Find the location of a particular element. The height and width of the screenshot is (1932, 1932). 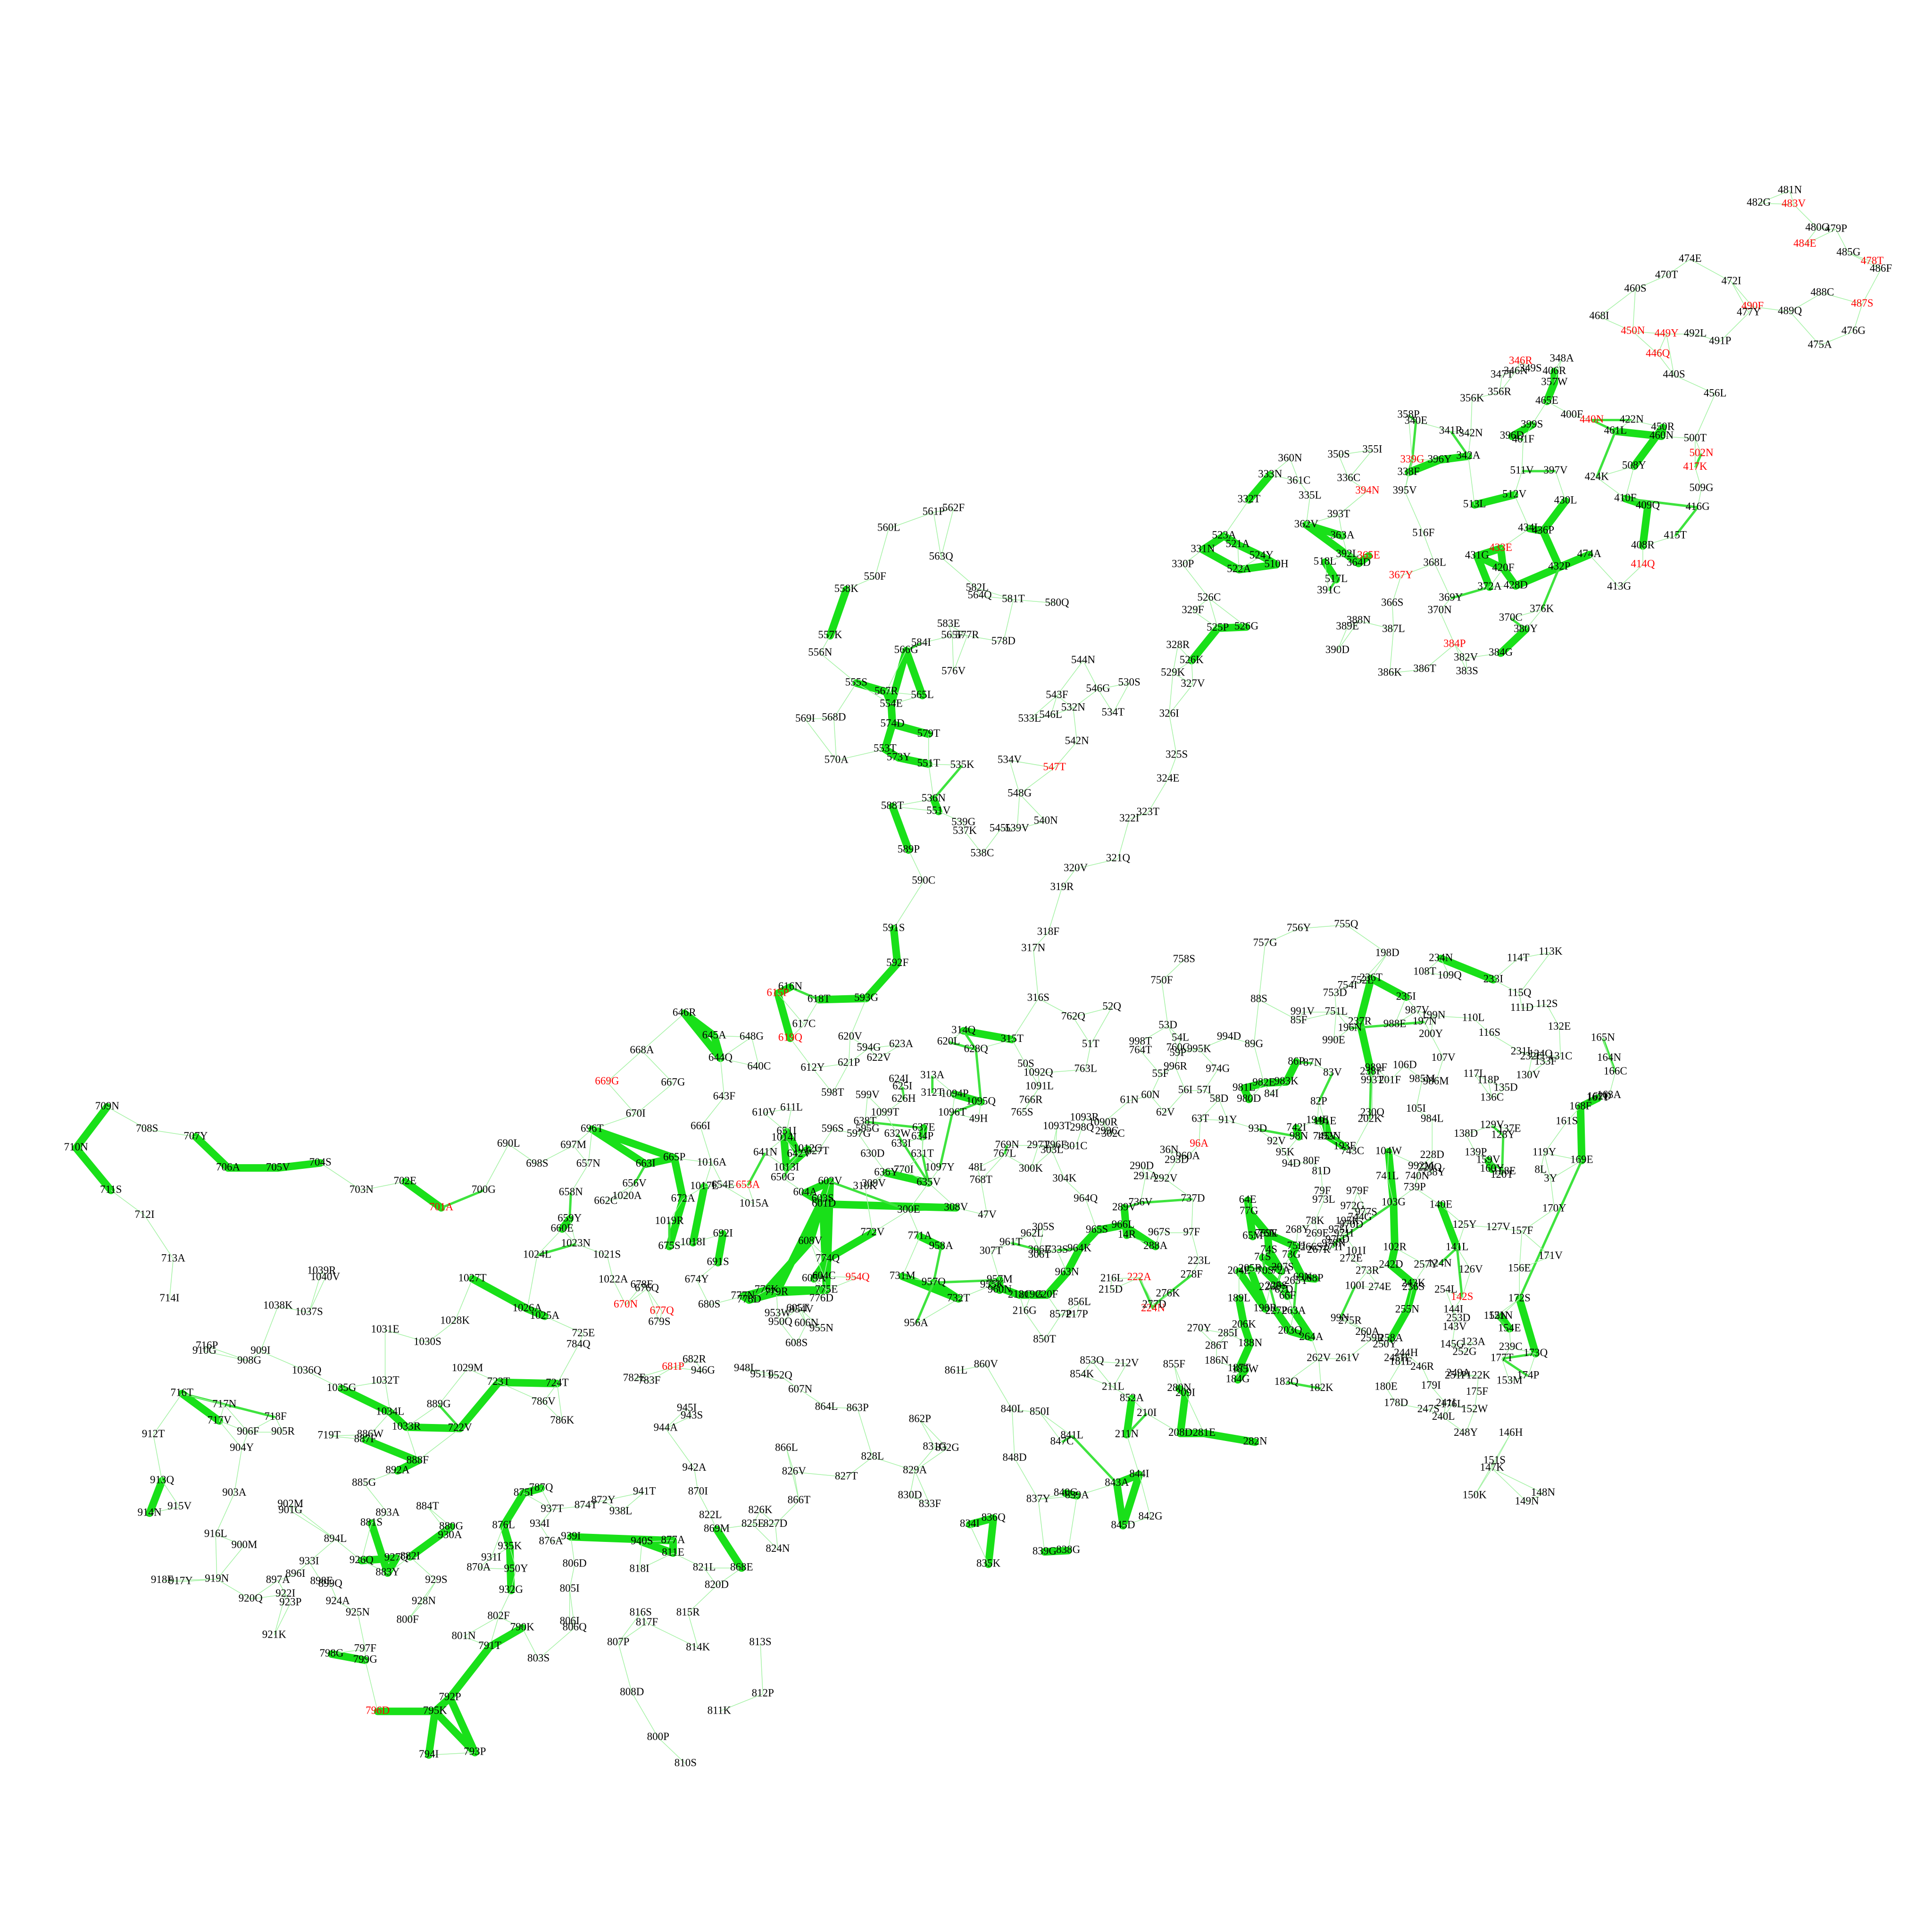

node-label-167T: 167T is located at coordinates (1598, 1097).